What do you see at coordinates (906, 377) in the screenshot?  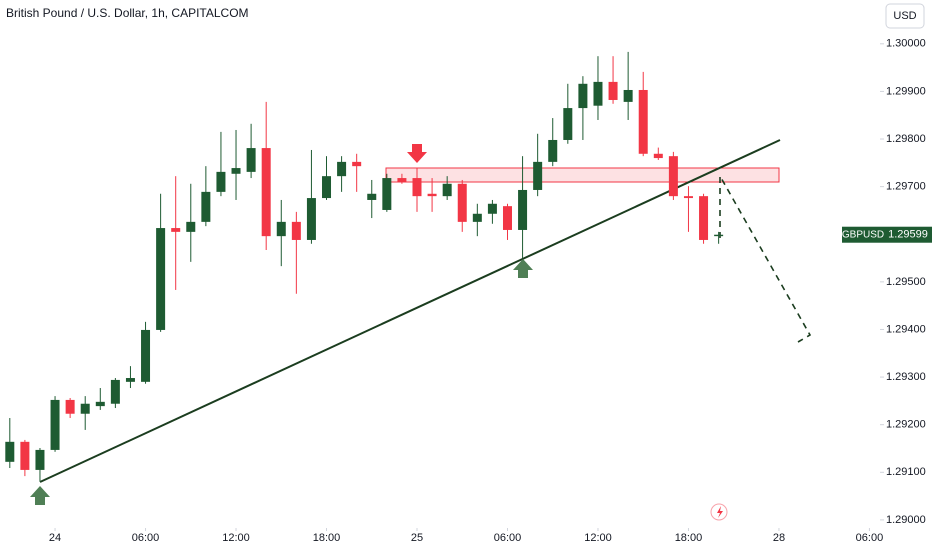 I see `y-tick-label: 1.29300` at bounding box center [906, 377].